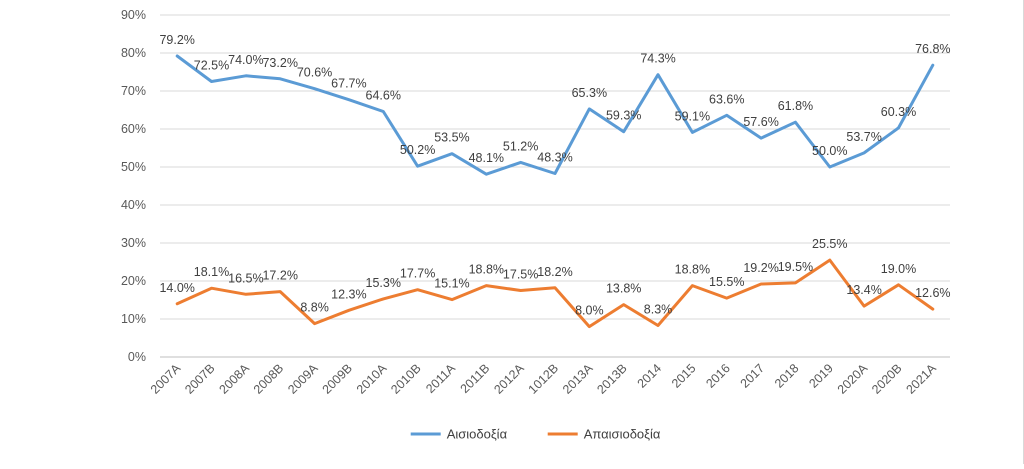  Describe the element at coordinates (684, 376) in the screenshot. I see `x-tick-label: 2015` at that location.